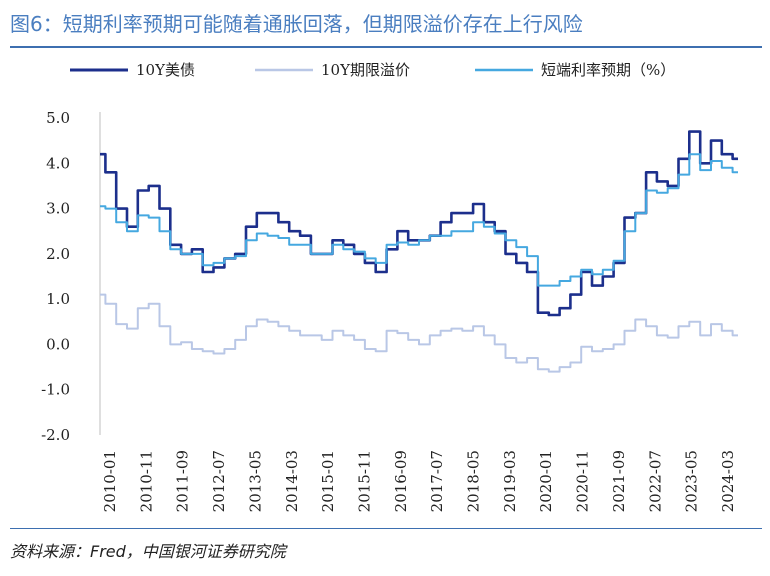 The image size is (770, 576). What do you see at coordinates (55, 435) in the screenshot?
I see `y-tick-label: -2.0` at bounding box center [55, 435].